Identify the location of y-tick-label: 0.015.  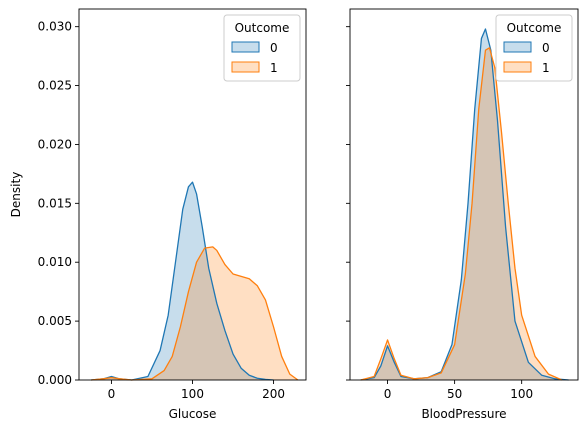
(55, 203).